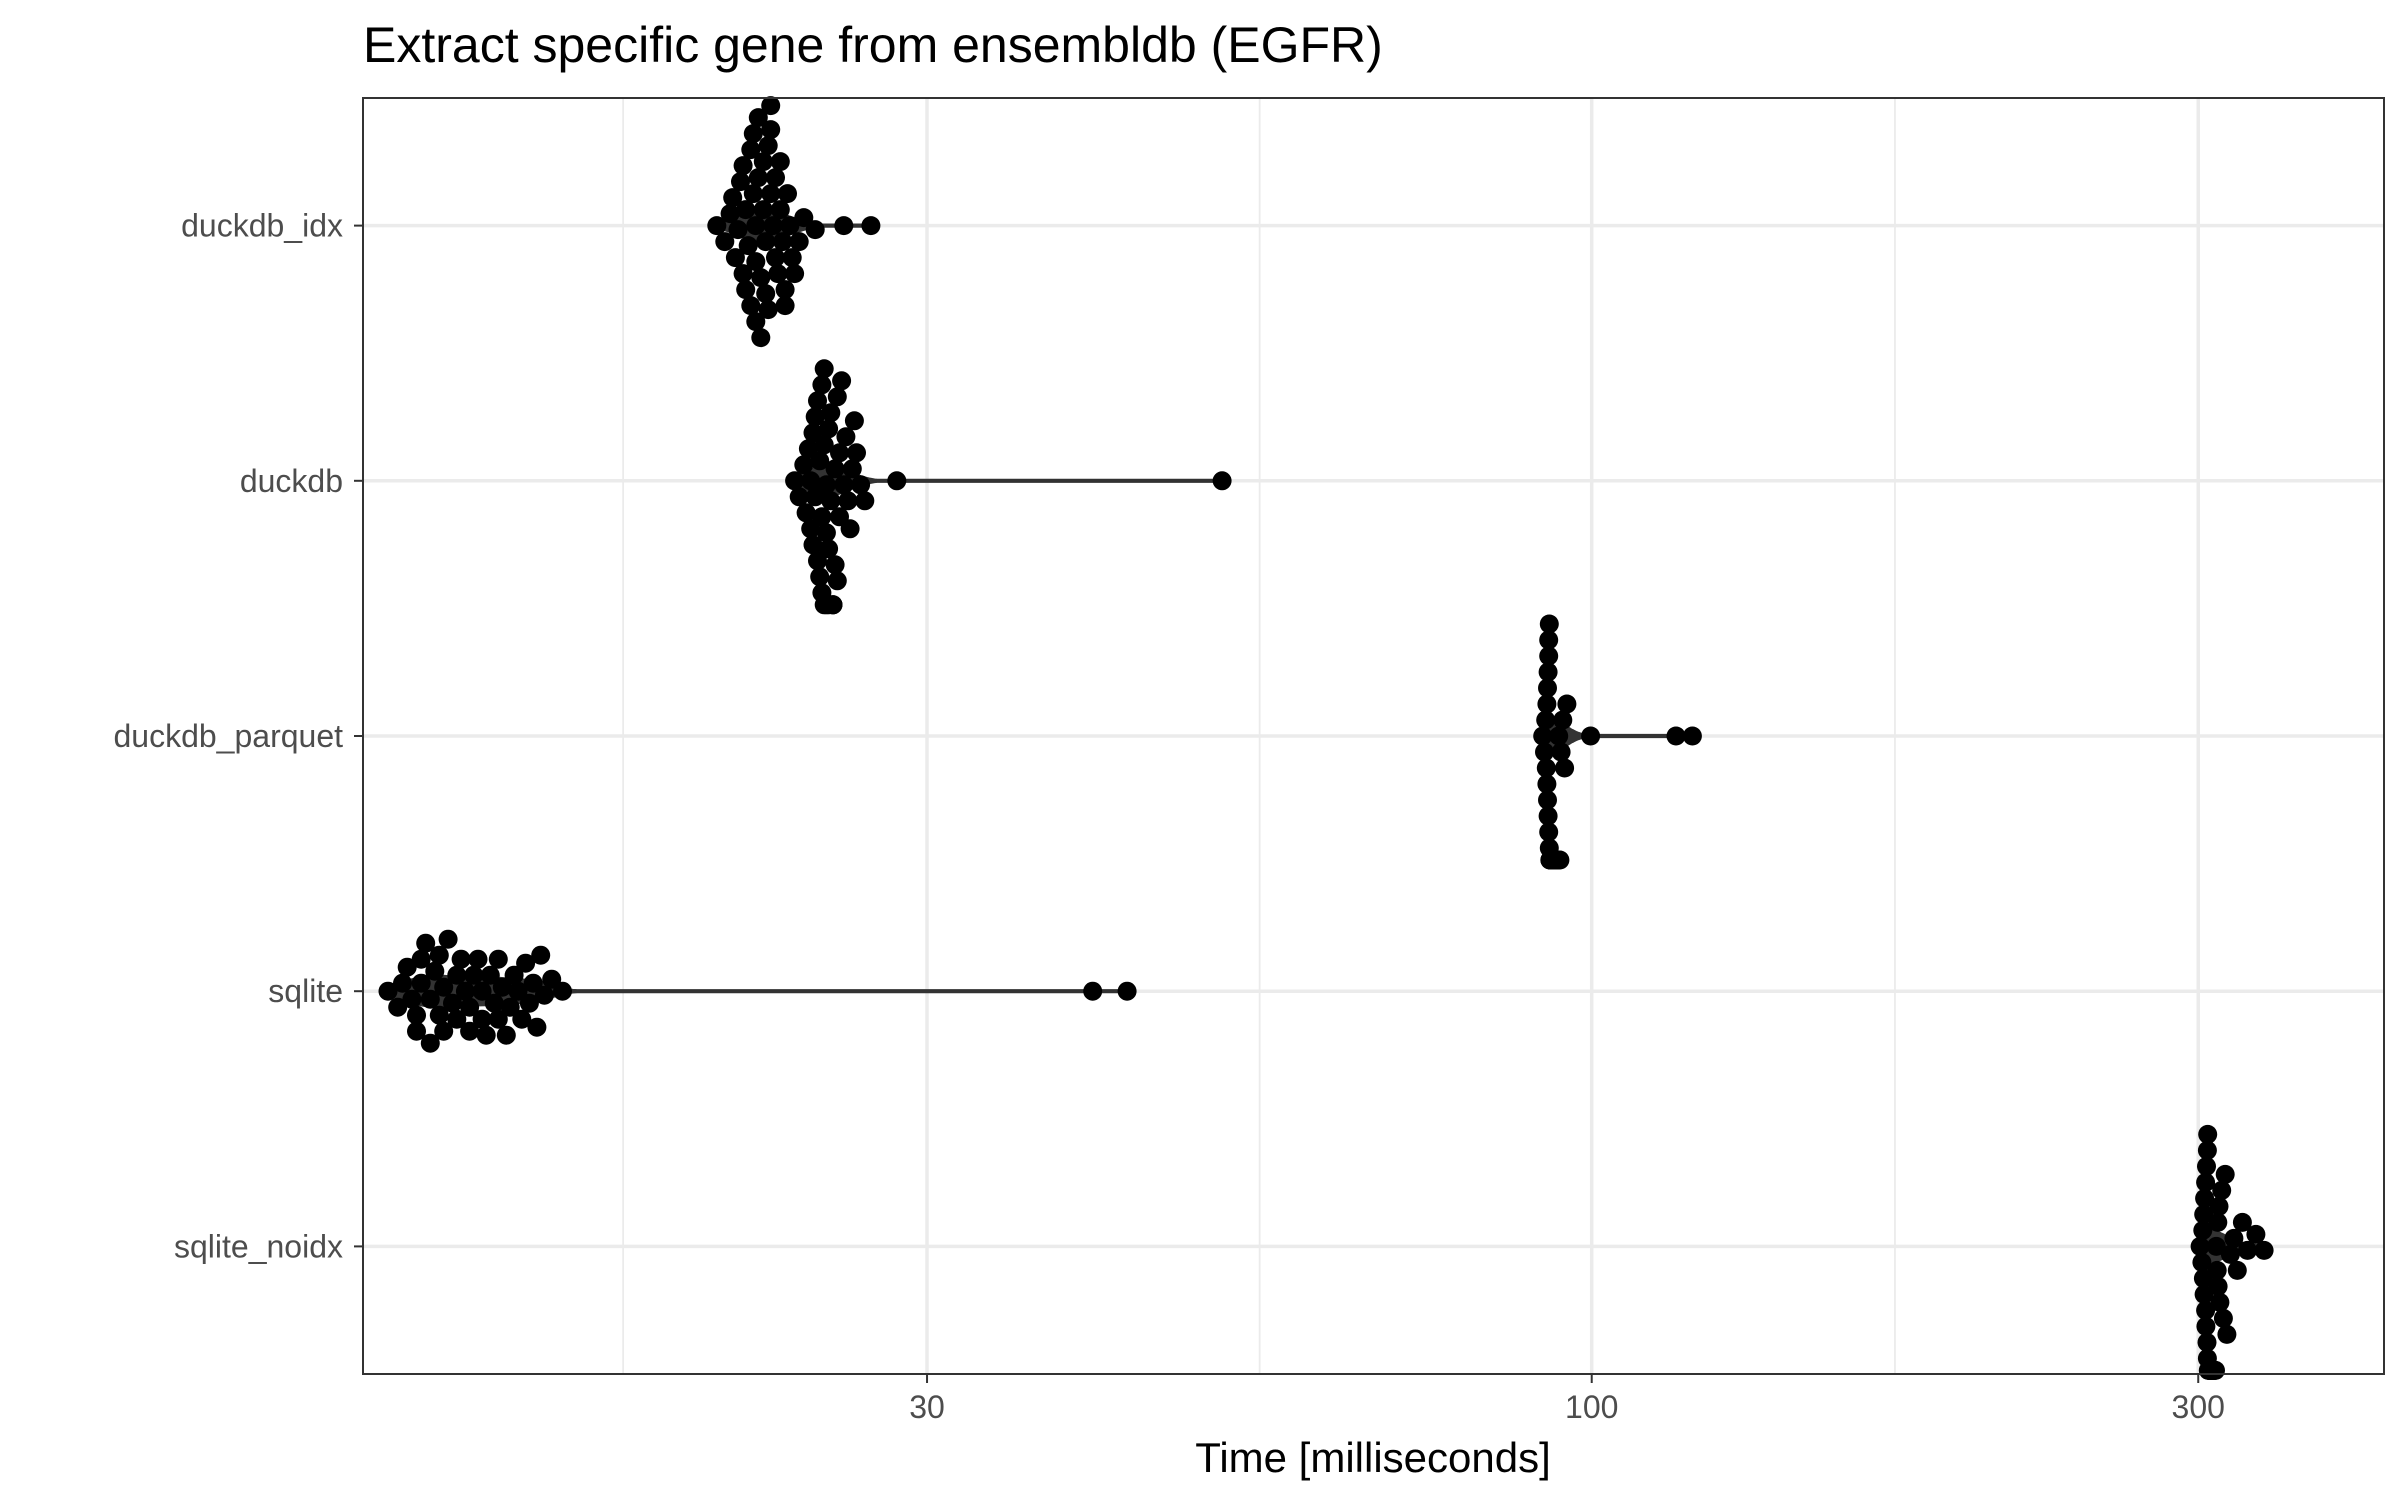 The image size is (2400, 1500). I want to click on y-tick-label: duckdb, so click(291, 481).